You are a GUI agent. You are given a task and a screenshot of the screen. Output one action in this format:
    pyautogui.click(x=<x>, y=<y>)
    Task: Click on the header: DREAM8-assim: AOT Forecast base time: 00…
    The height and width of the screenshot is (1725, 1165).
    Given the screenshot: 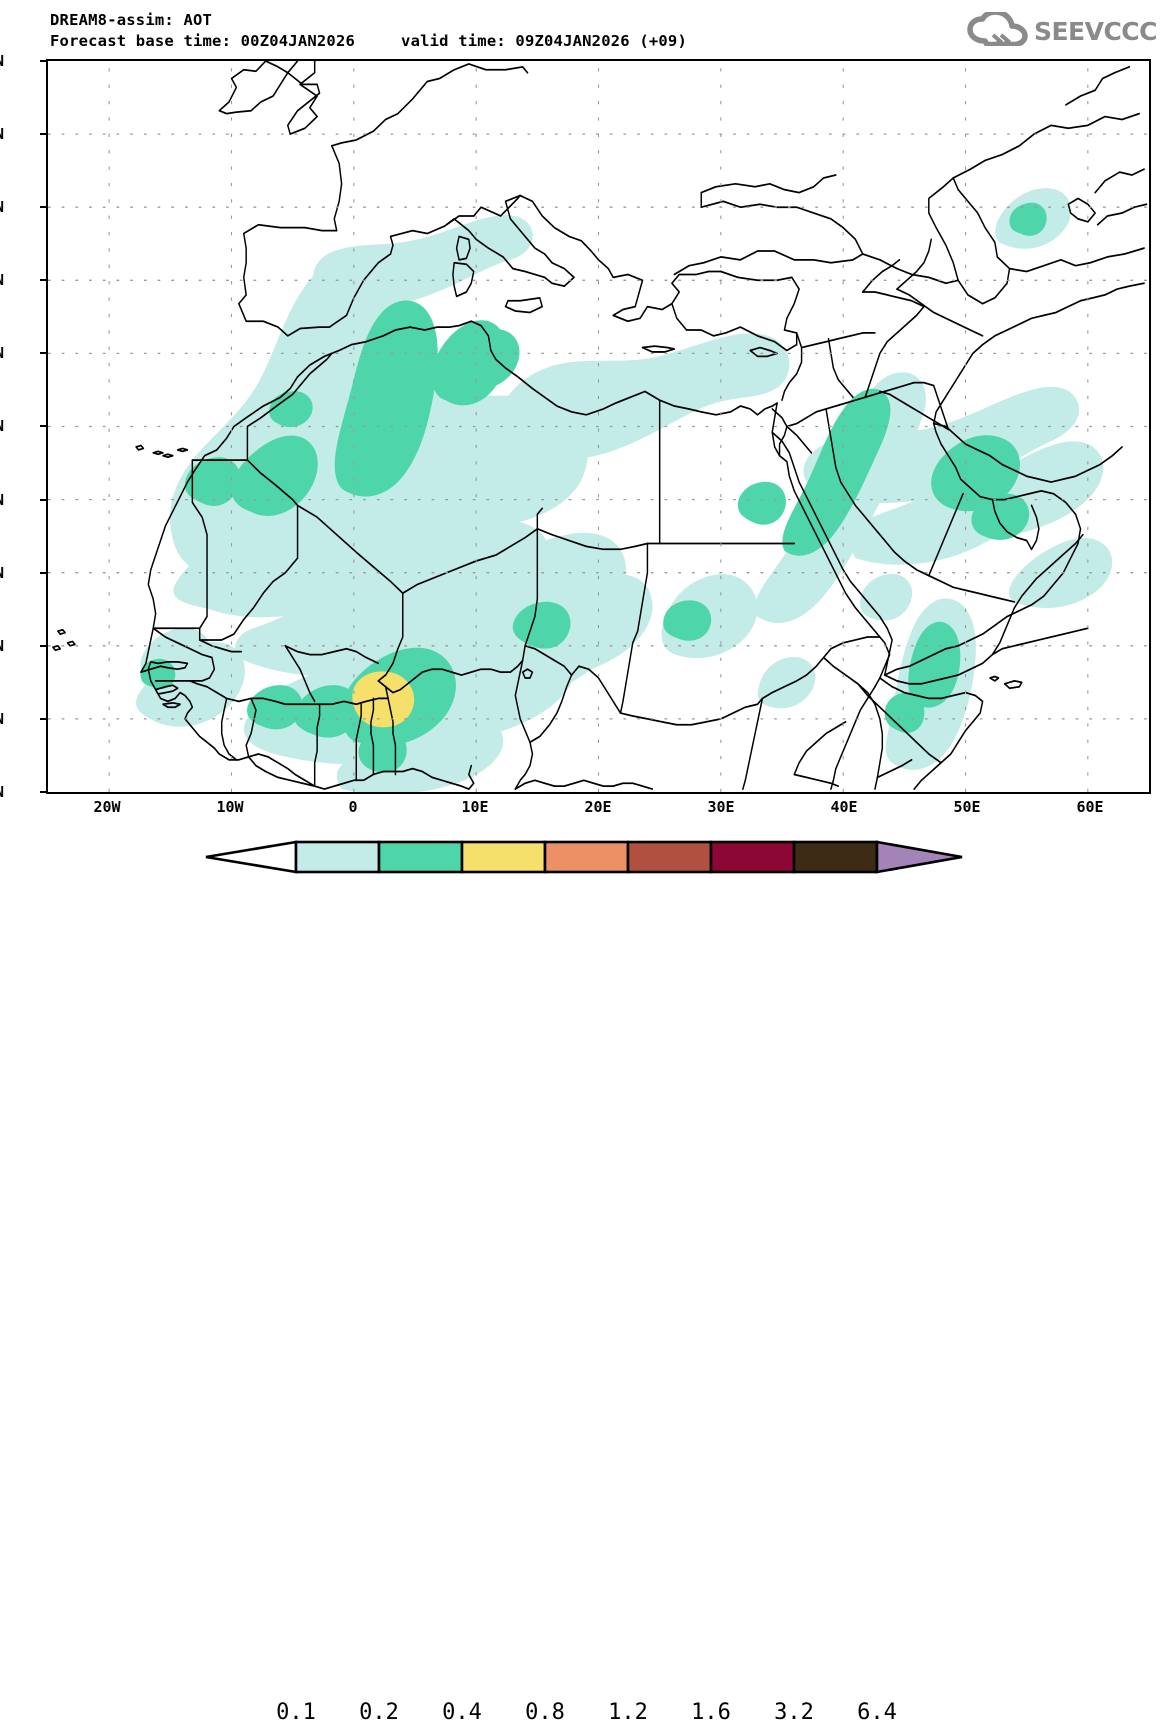 What is the action you would take?
    pyautogui.click(x=500, y=31)
    